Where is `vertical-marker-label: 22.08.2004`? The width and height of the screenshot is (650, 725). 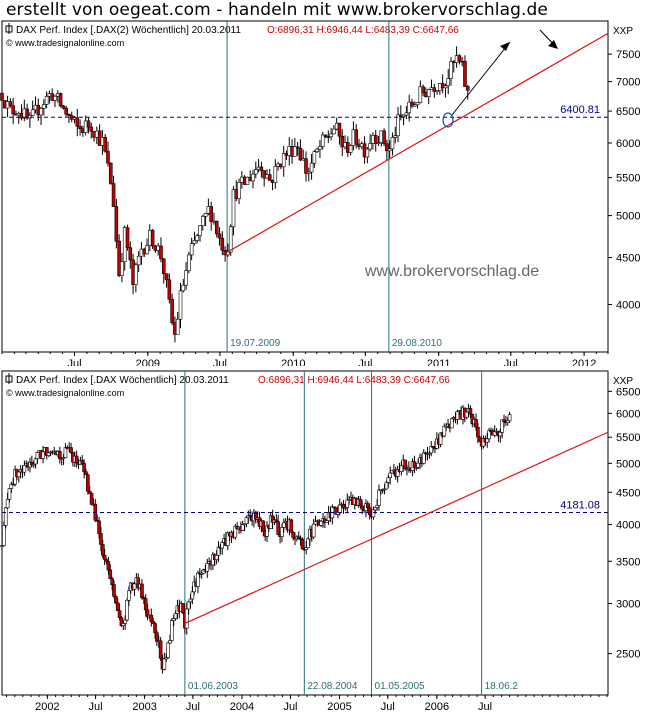 vertical-marker-label: 22.08.2004 is located at coordinates (332, 686).